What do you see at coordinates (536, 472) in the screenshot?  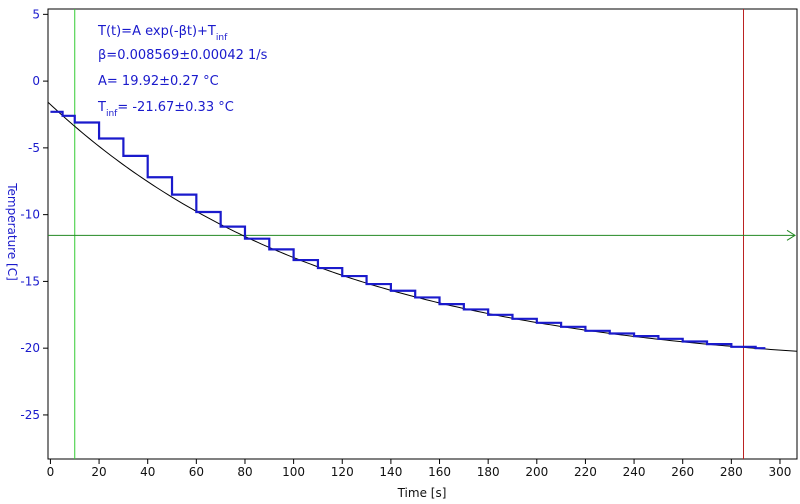 I see `x-tick-label: 200` at bounding box center [536, 472].